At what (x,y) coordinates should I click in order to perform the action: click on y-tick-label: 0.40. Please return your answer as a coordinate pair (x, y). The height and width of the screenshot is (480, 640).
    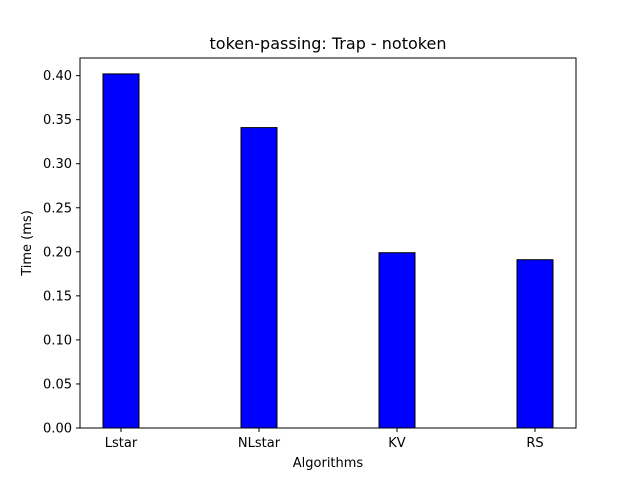
    Looking at the image, I should click on (57, 76).